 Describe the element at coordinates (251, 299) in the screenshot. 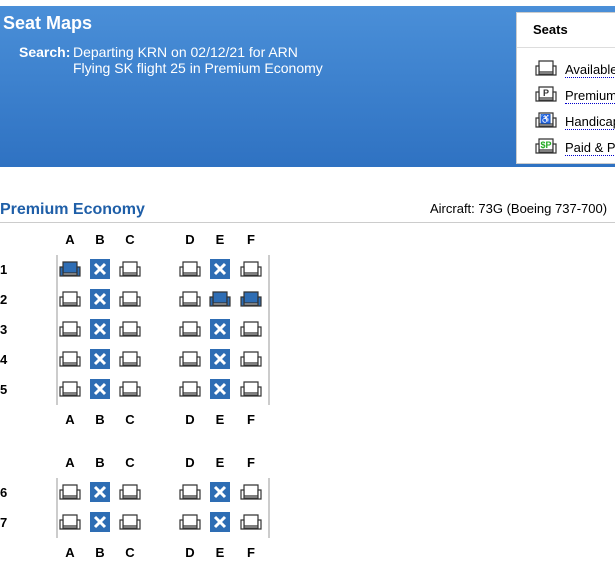

I see `seat-2F-selected` at that location.